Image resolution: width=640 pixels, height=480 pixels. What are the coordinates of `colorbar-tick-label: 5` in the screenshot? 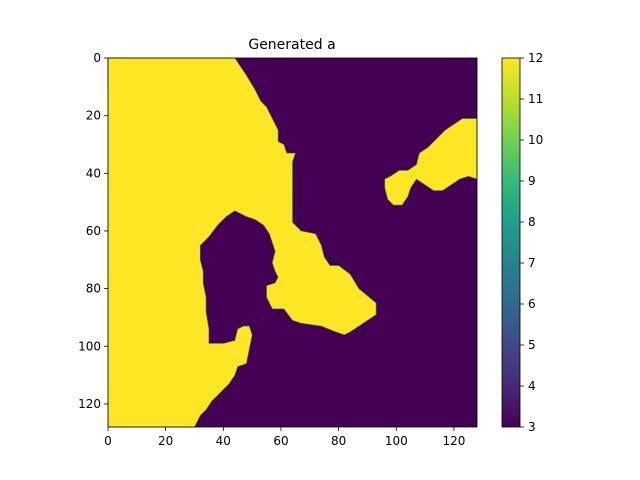 It's located at (532, 345).